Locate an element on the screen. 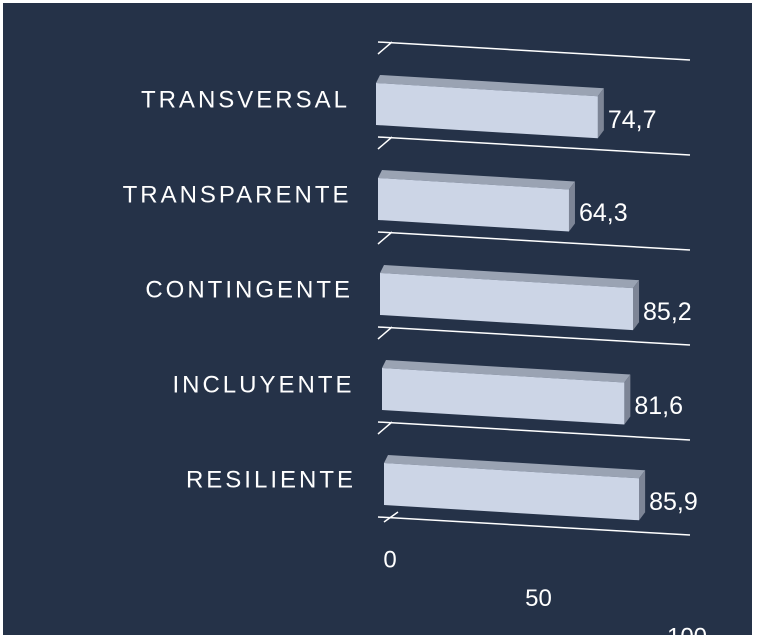 This screenshot has width=757, height=638. category-label: INCLUYENTE is located at coordinates (263, 384).